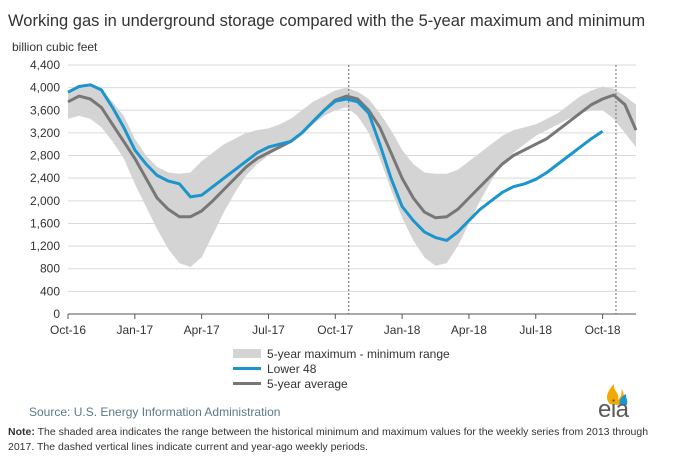 The height and width of the screenshot is (472, 674). I want to click on y-tick-label: 1,200, so click(45, 246).